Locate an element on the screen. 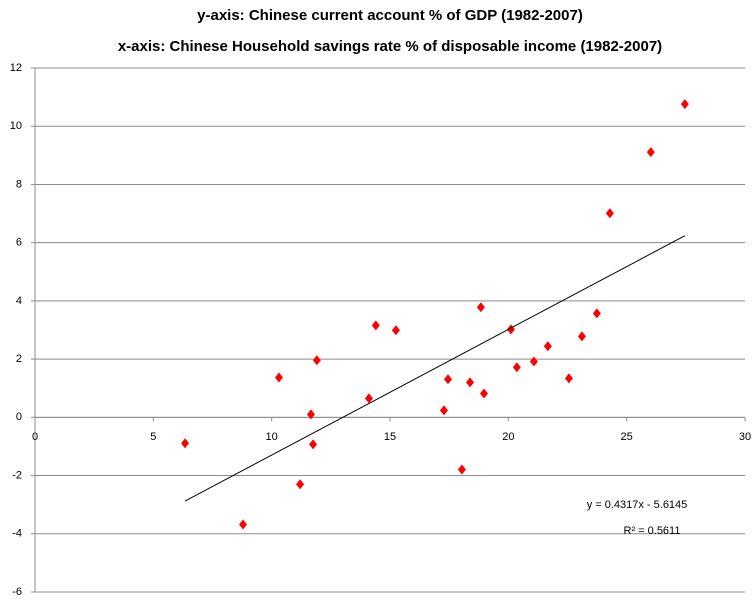 This screenshot has width=753, height=601. y-tick-label: 10 is located at coordinates (16, 126).